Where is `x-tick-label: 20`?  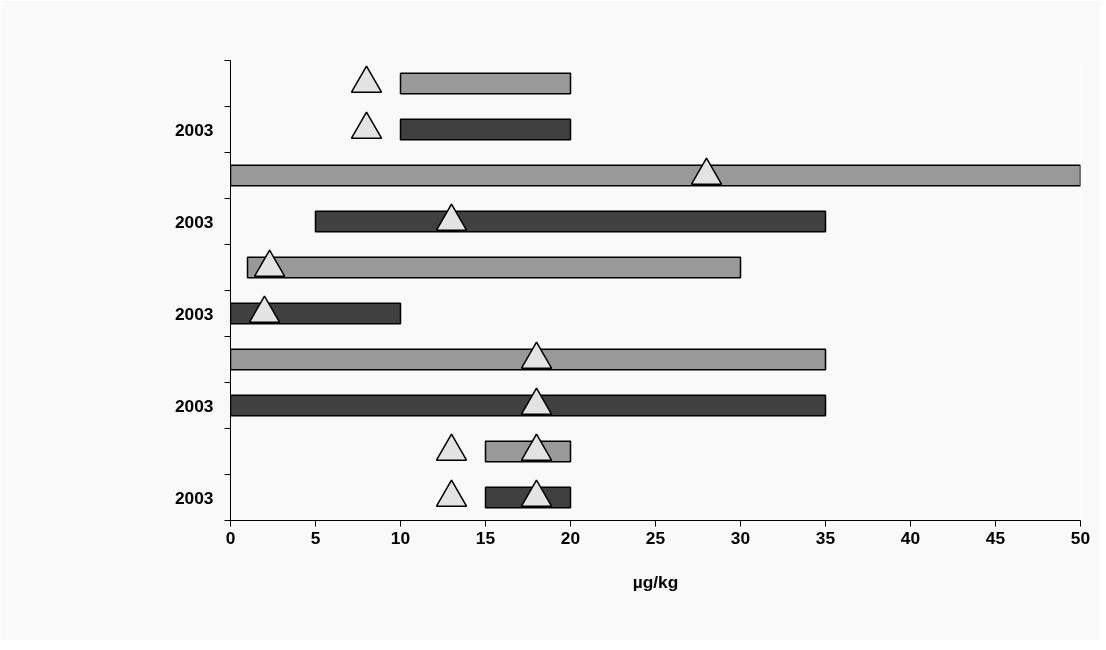
x-tick-label: 20 is located at coordinates (570, 537).